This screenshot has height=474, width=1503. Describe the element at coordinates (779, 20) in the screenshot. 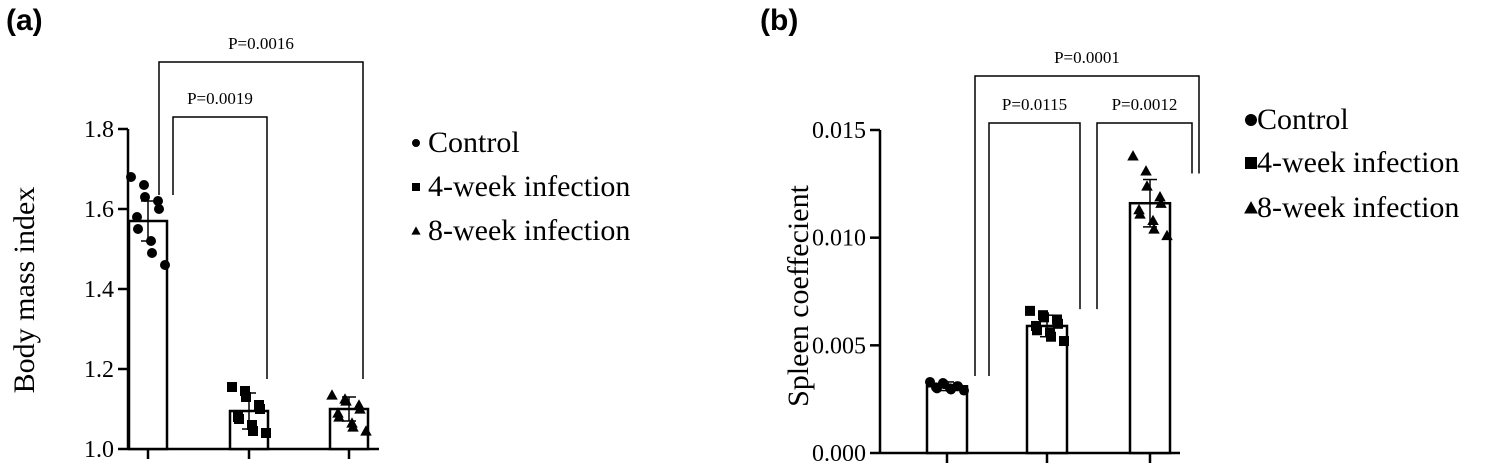

I see `panel-b-letter: (b)` at that location.